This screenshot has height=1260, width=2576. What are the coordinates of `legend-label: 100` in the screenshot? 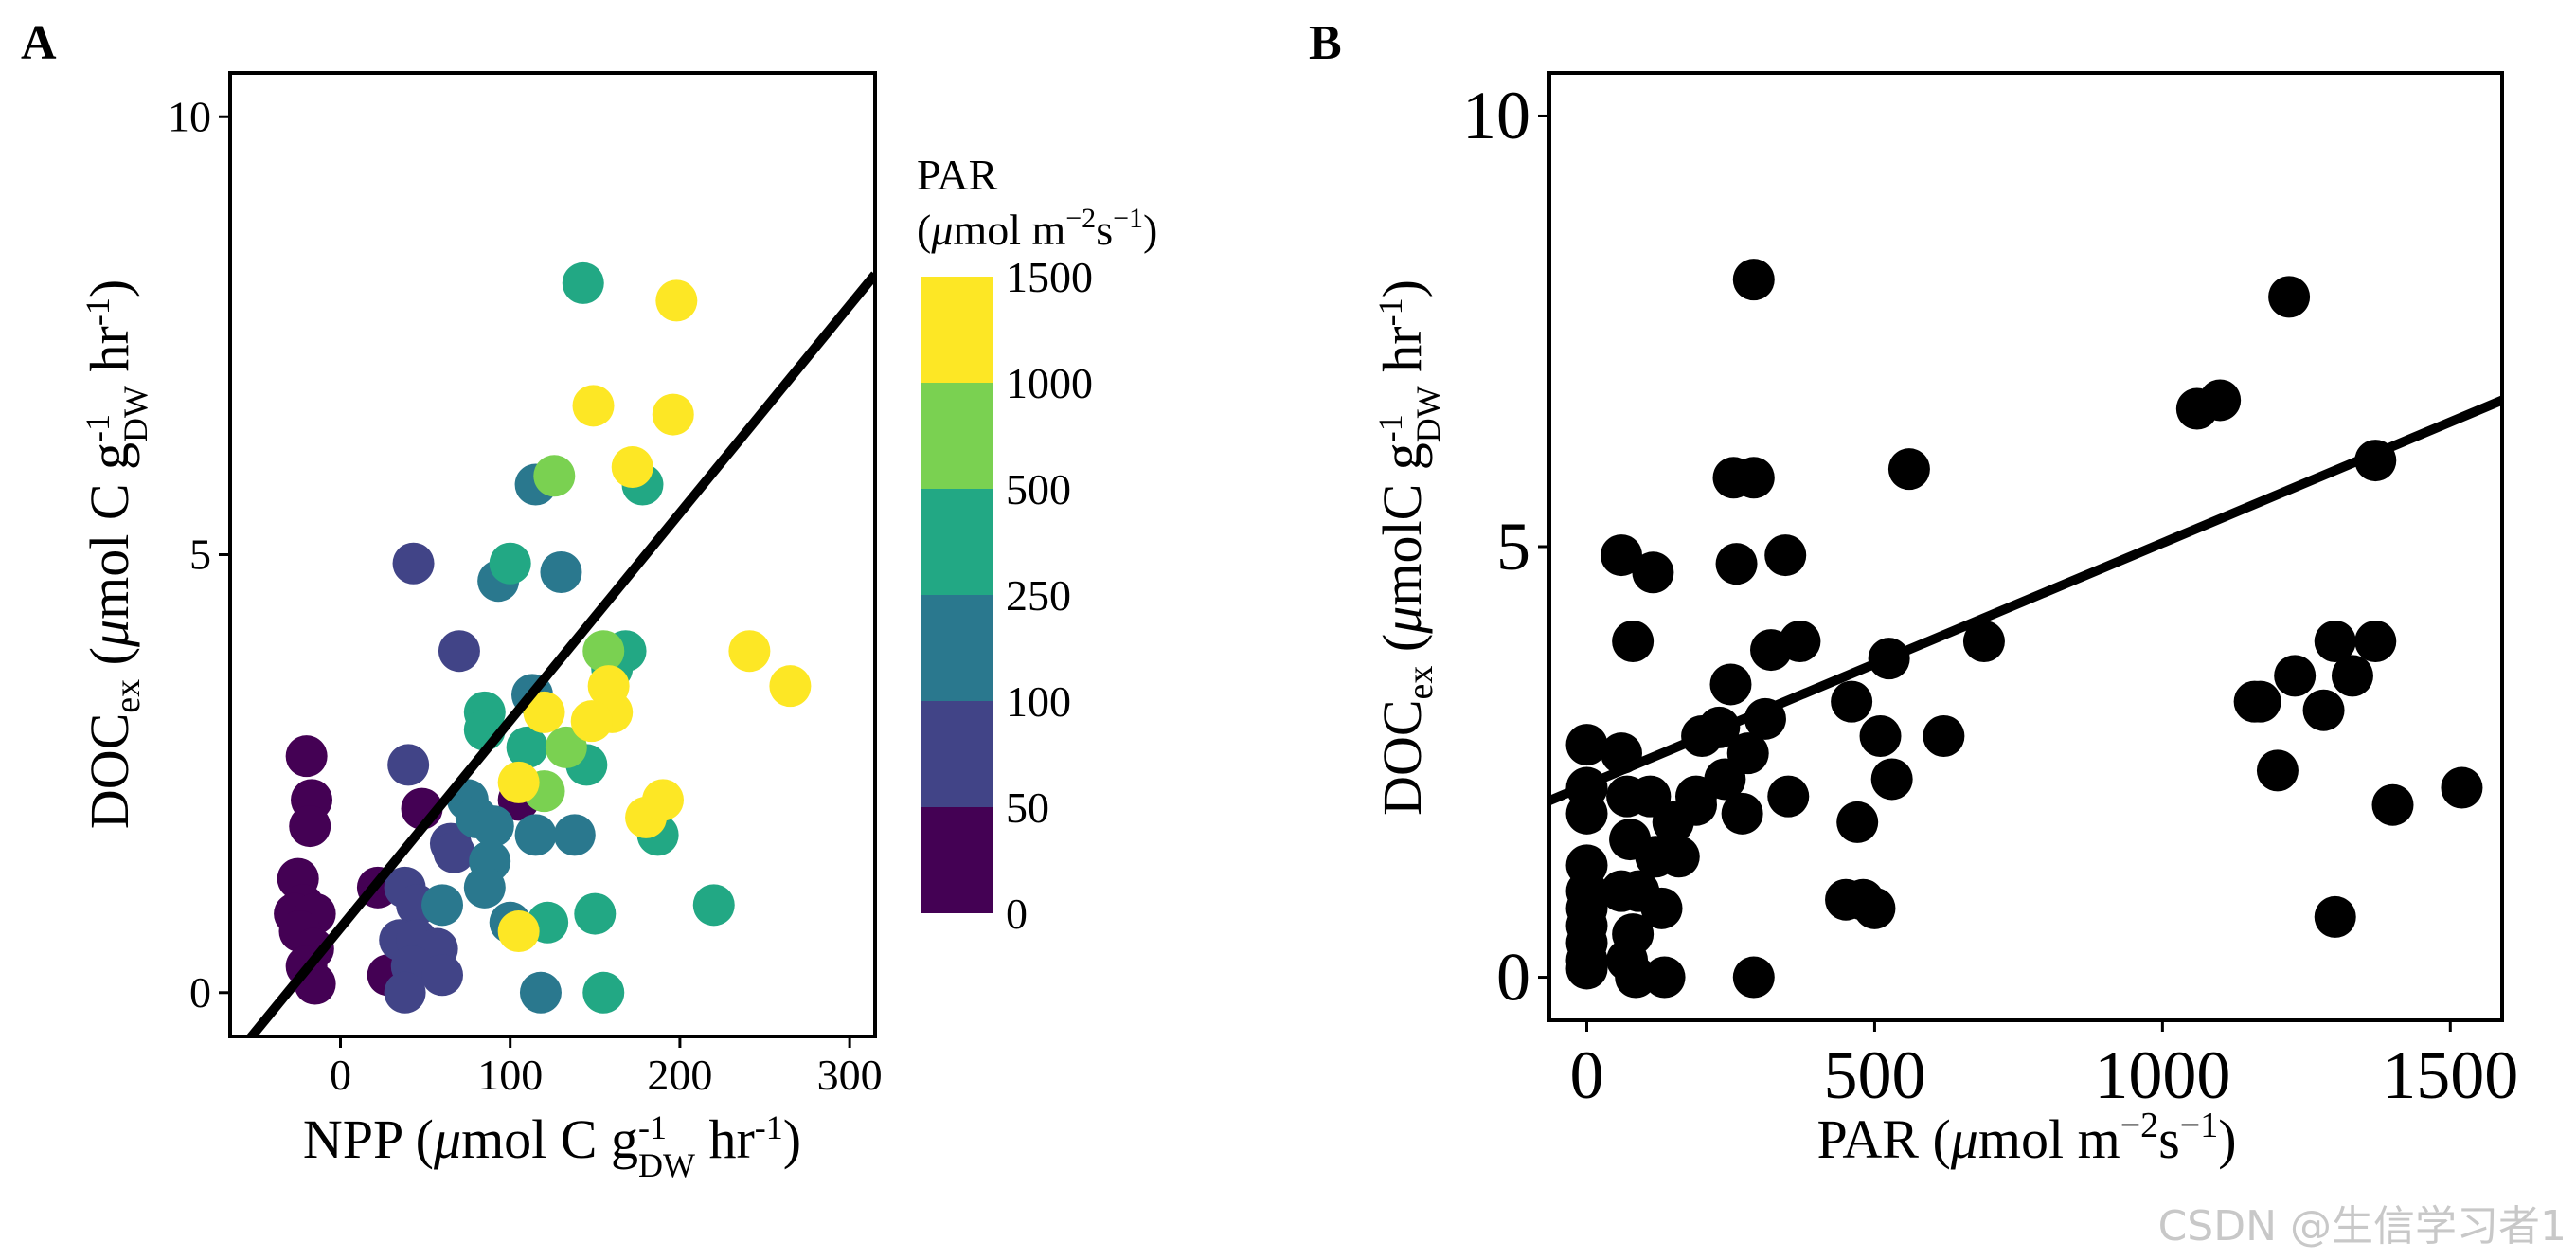 It's located at (1038, 701).